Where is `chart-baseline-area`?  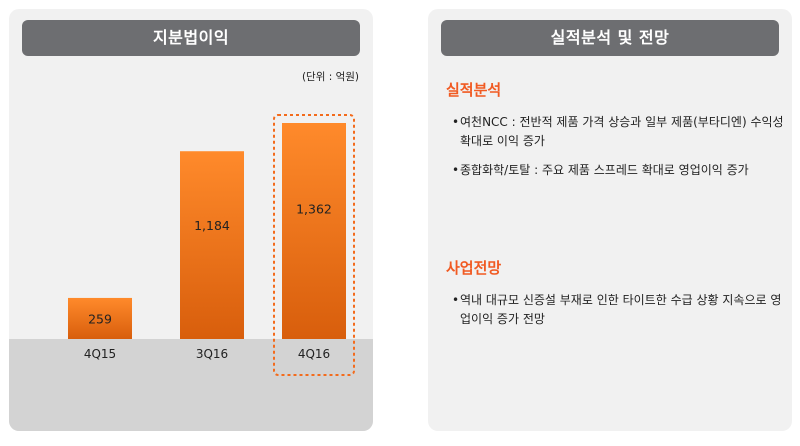
chart-baseline-area is located at coordinates (191, 385).